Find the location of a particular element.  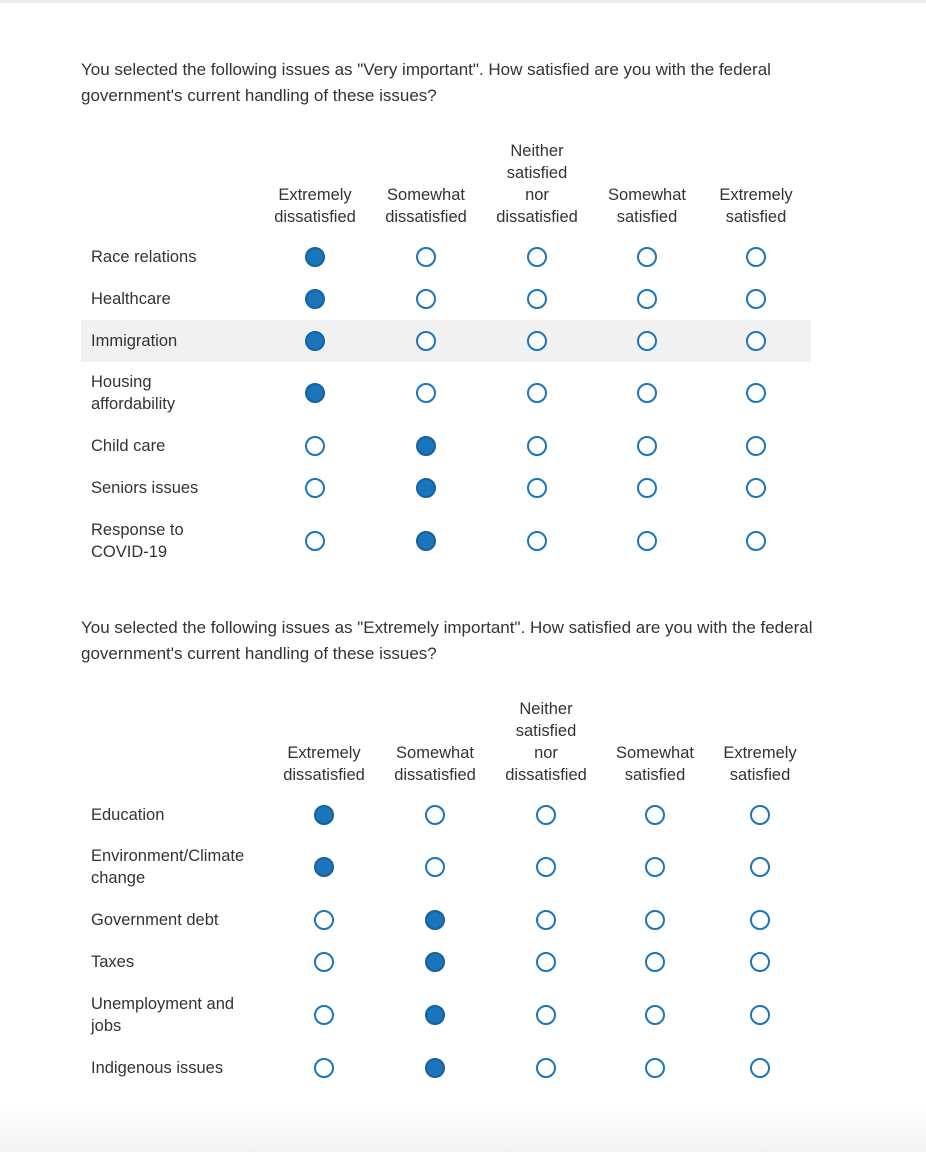

row-label: Taxes is located at coordinates (181, 962).